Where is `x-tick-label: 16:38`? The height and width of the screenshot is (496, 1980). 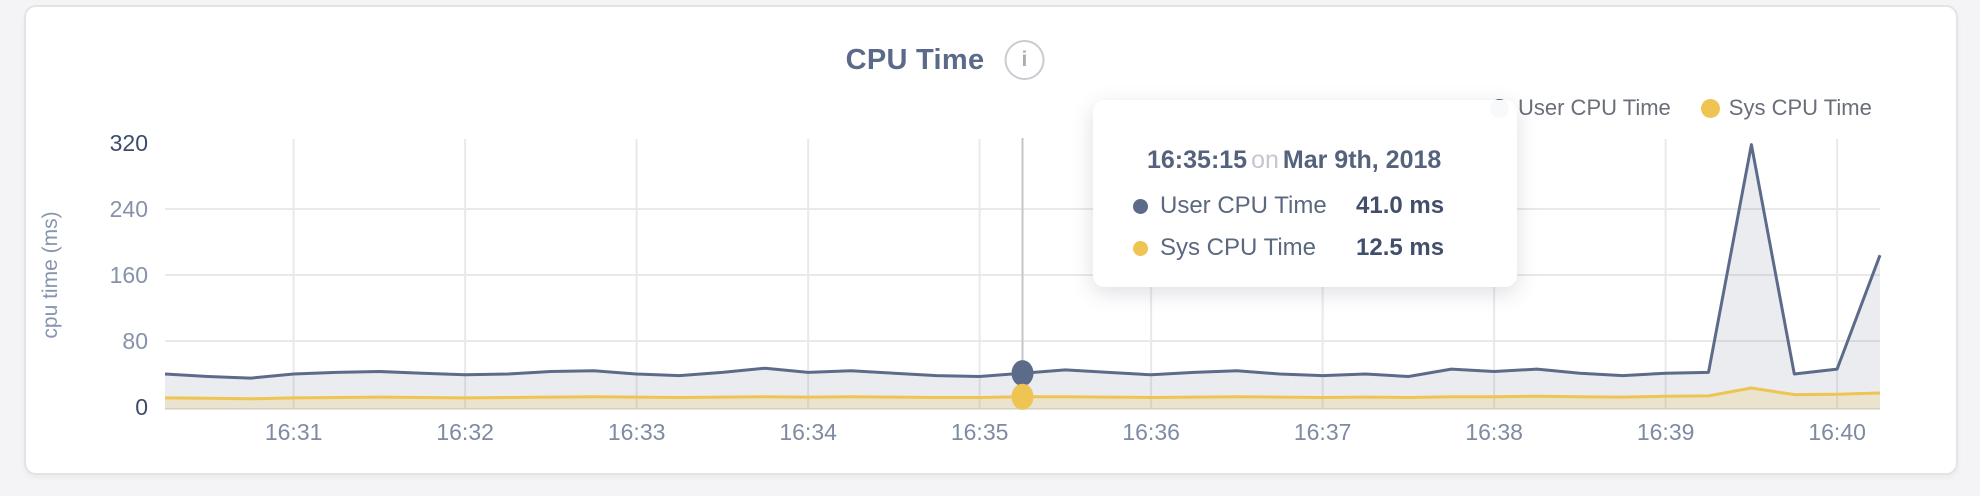
x-tick-label: 16:38 is located at coordinates (1494, 432).